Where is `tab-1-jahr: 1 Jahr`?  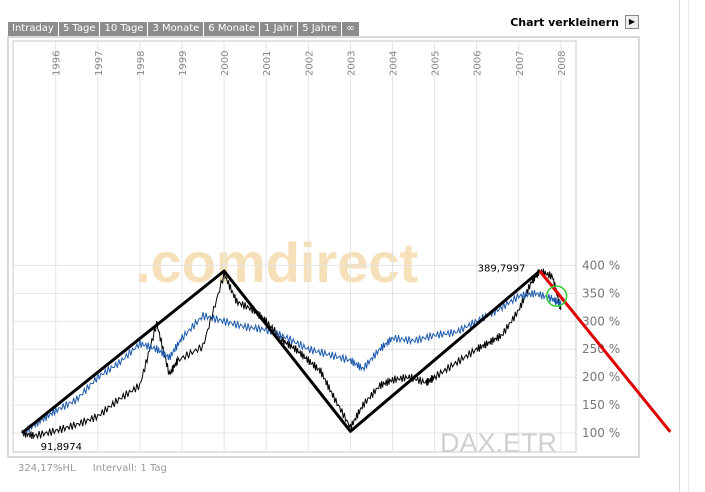
tab-1-jahr: 1 Jahr is located at coordinates (279, 29).